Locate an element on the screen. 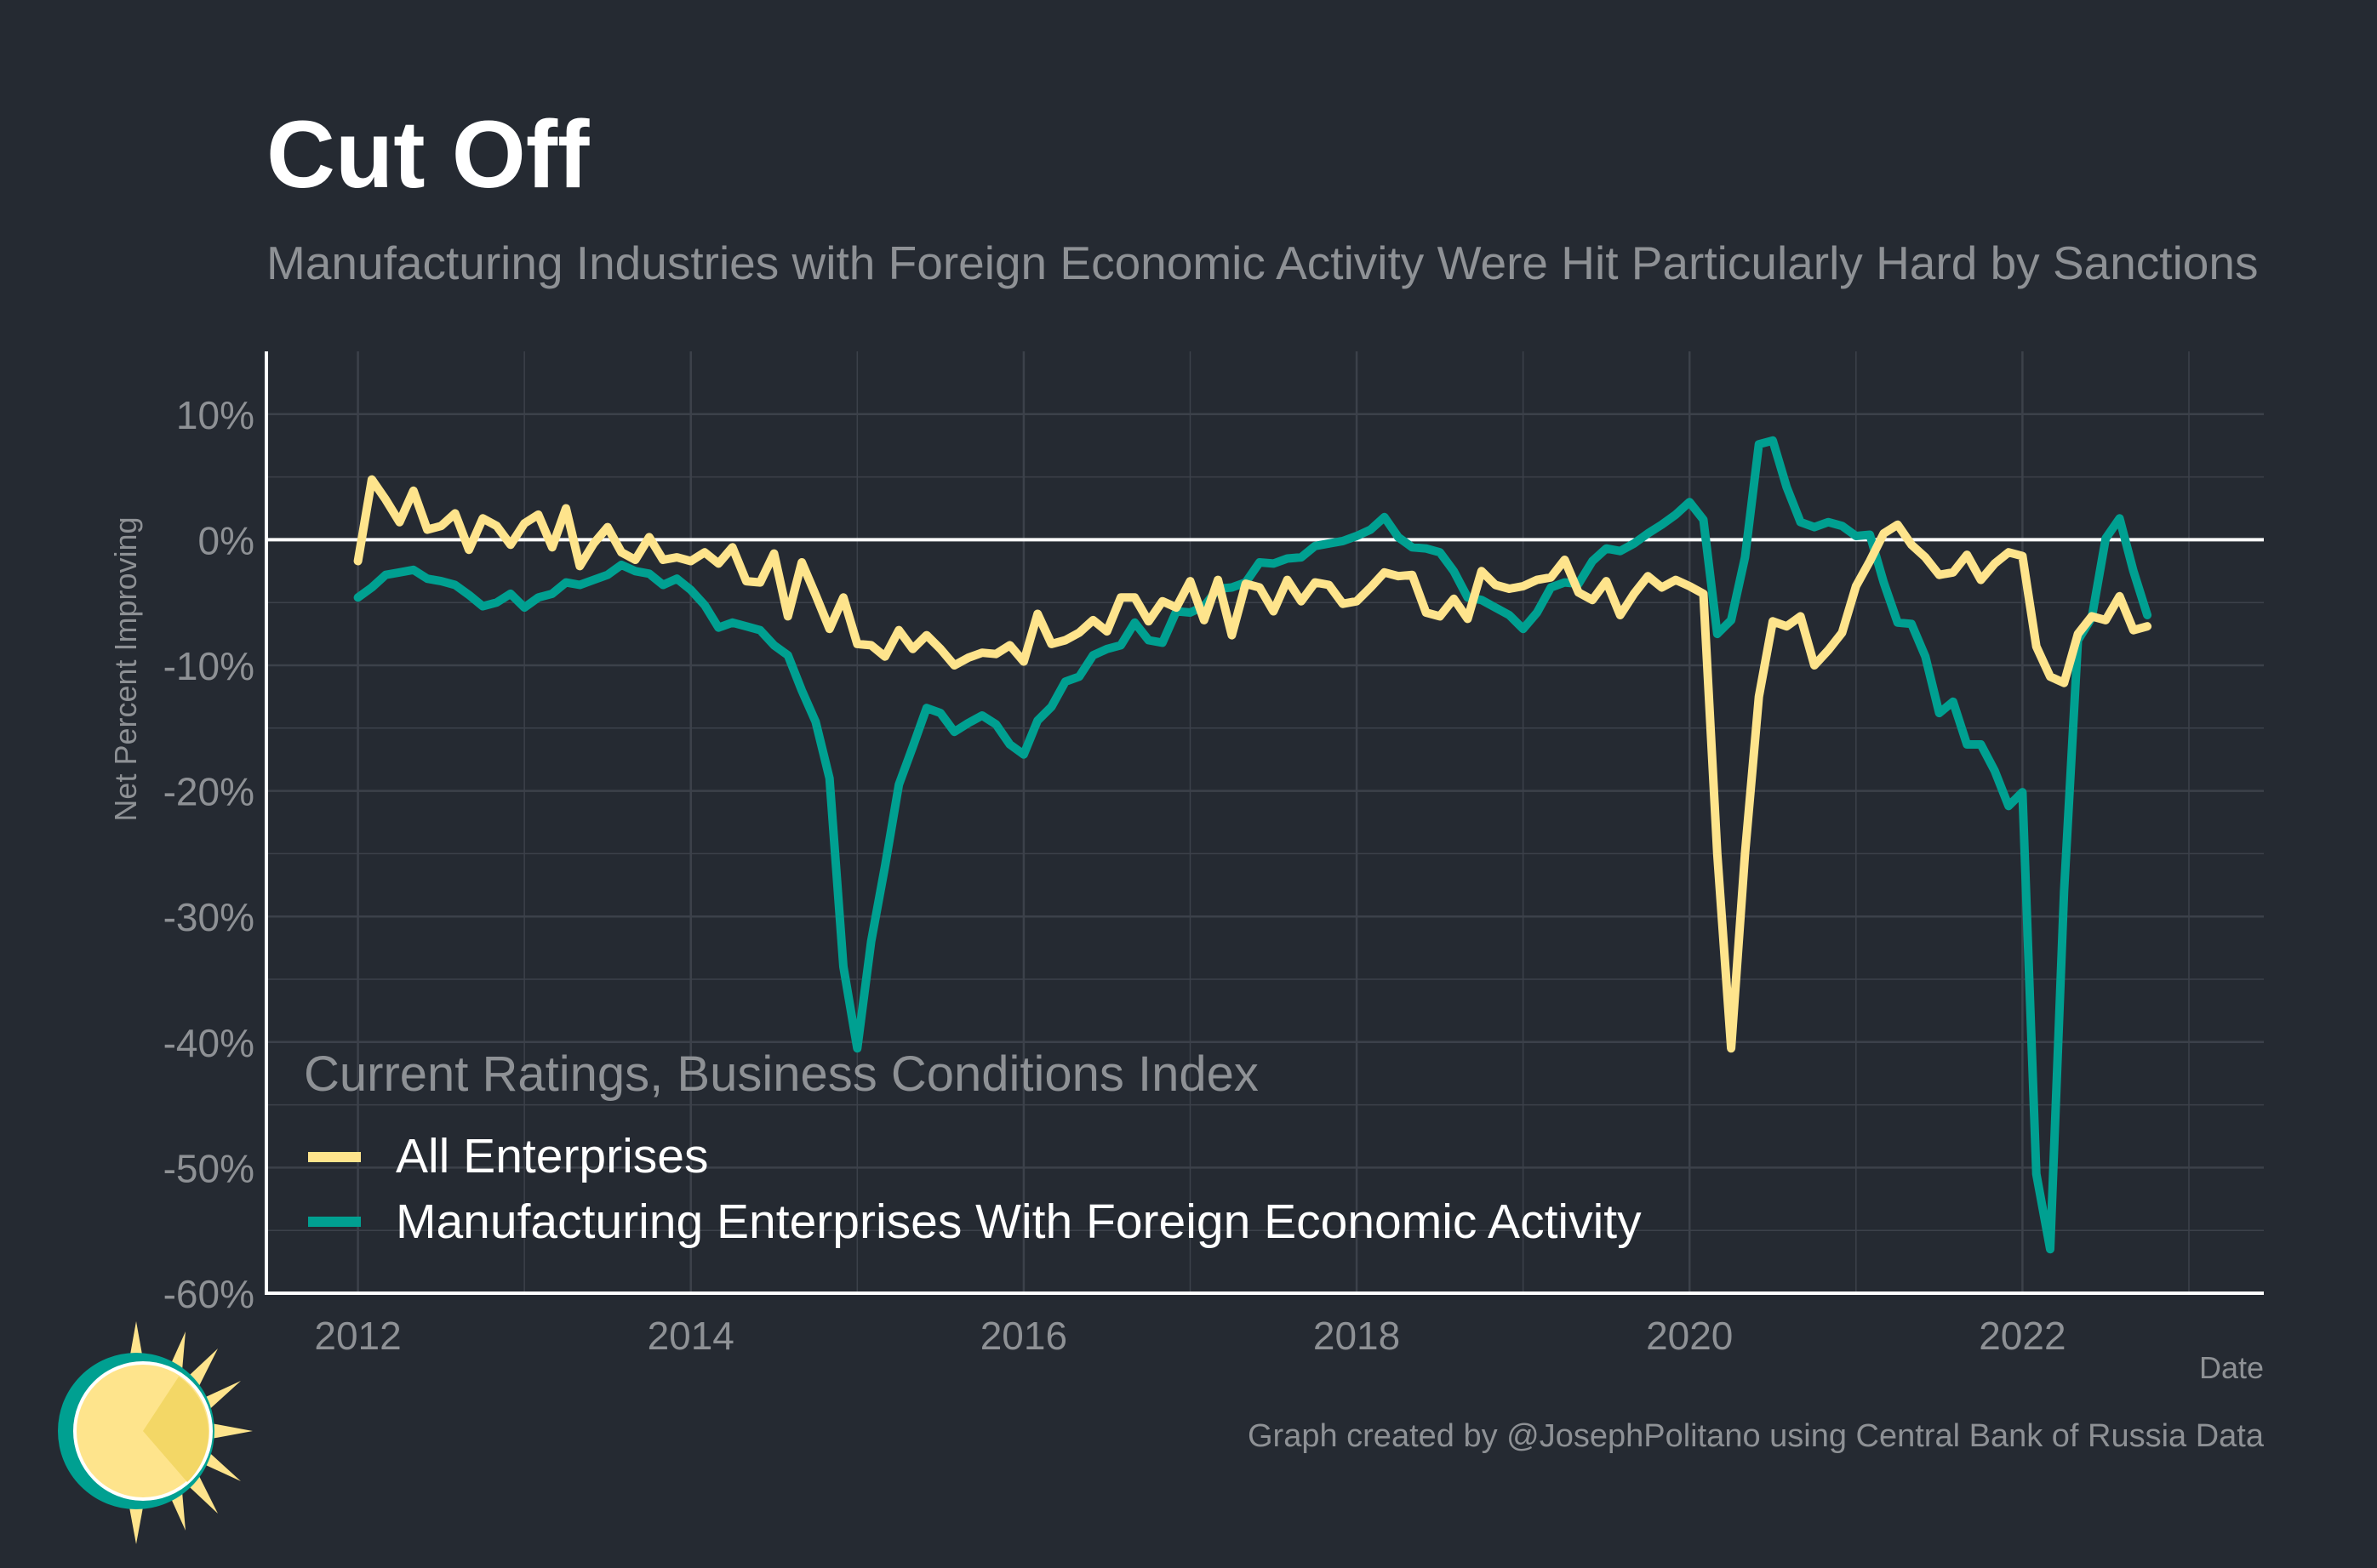  y-tick-label: 0% is located at coordinates (226, 540).